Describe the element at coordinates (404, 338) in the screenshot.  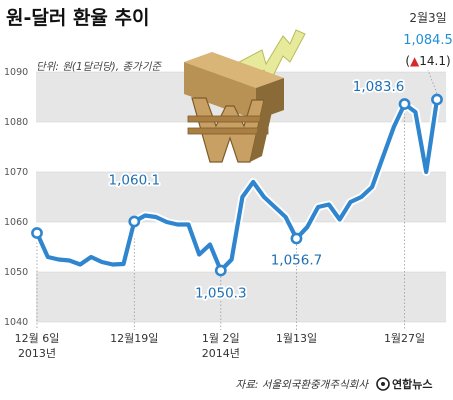
I see `x-tick-label: 1월27일` at that location.